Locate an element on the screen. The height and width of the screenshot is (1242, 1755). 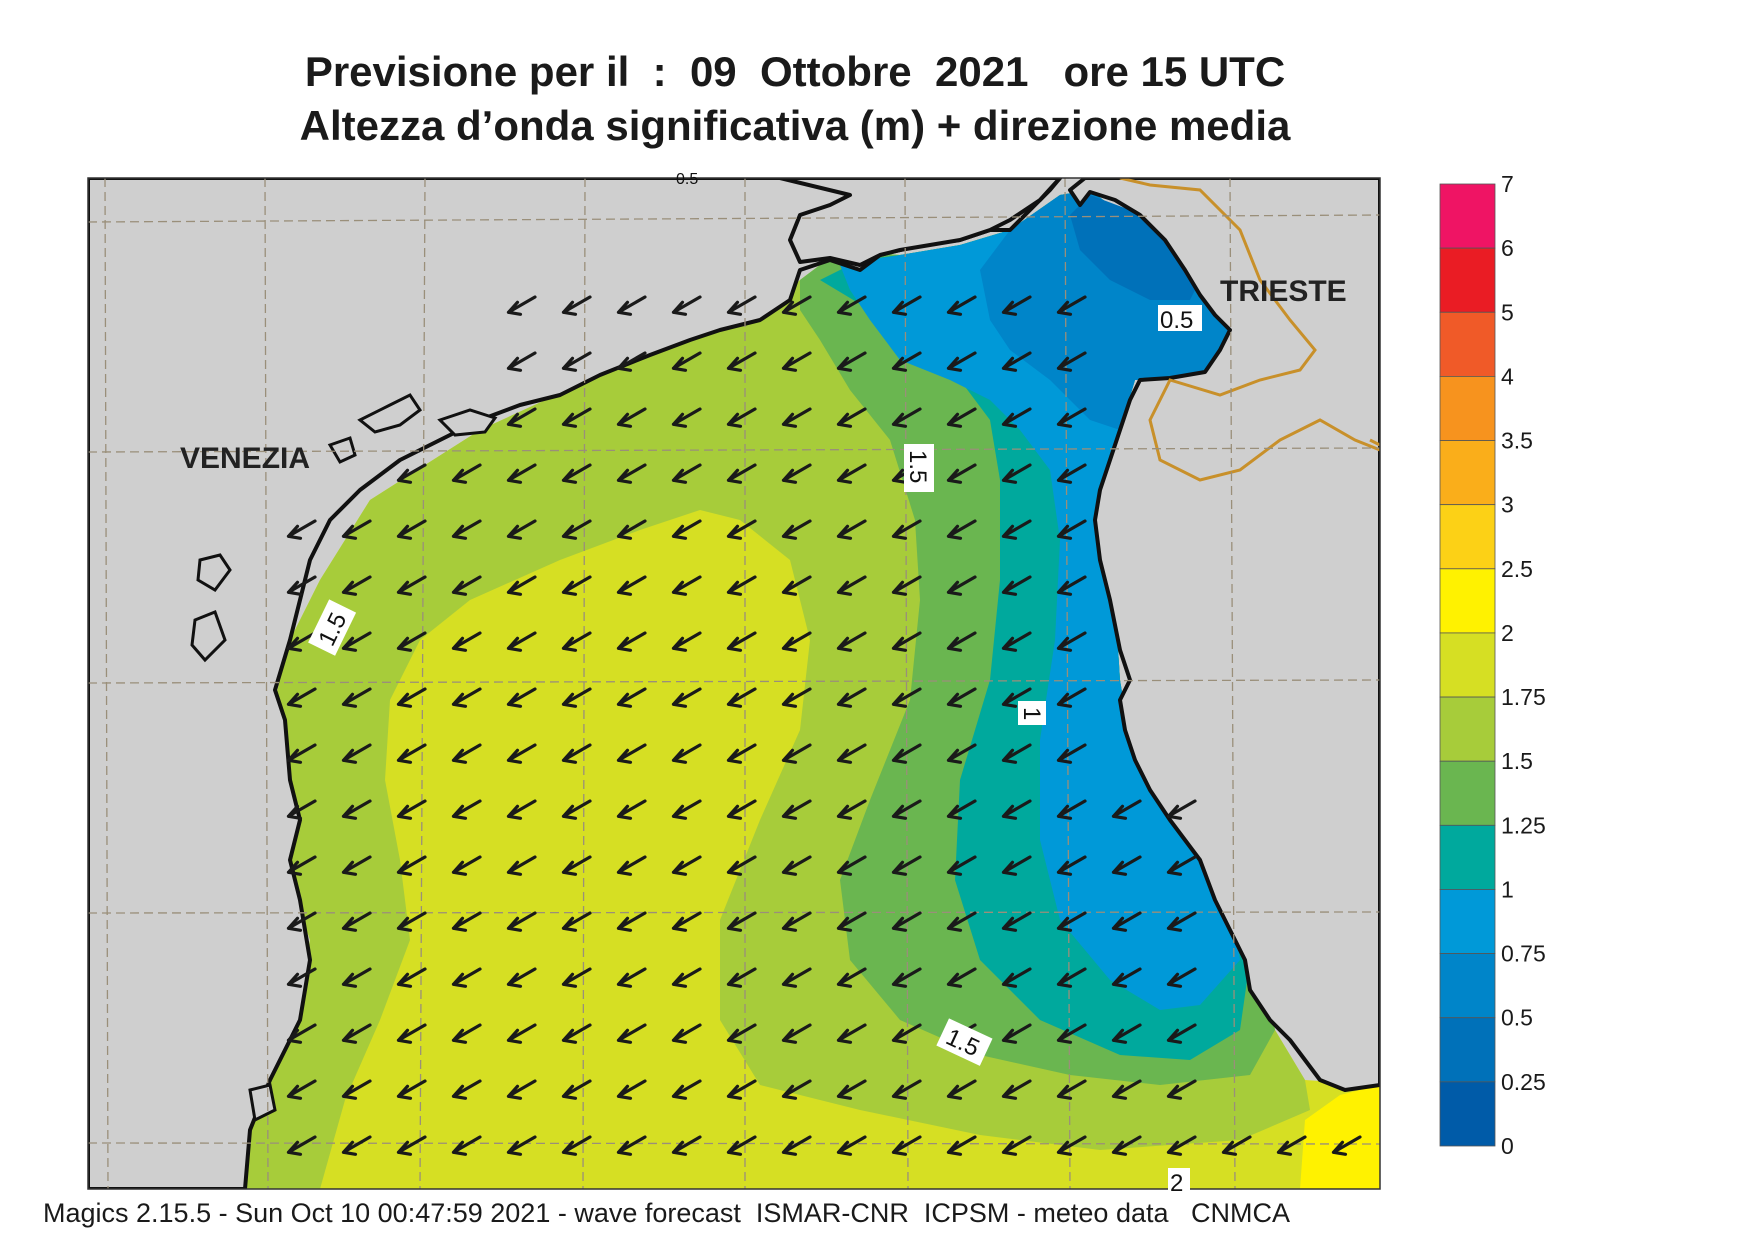
legend-label: 3.5 is located at coordinates (1517, 441).